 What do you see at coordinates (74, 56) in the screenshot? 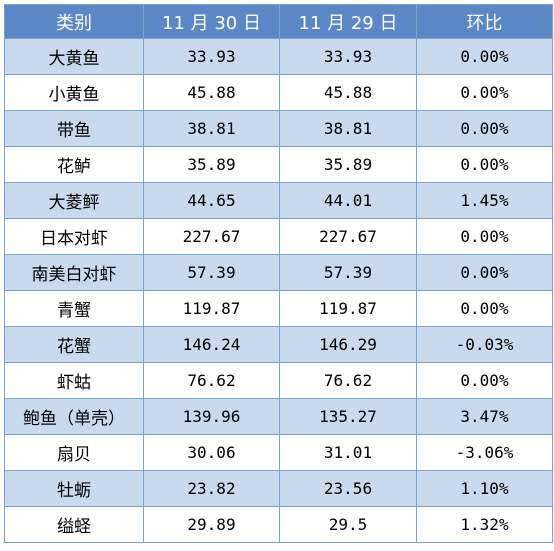
I see `cell-category: 大黄鱼` at bounding box center [74, 56].